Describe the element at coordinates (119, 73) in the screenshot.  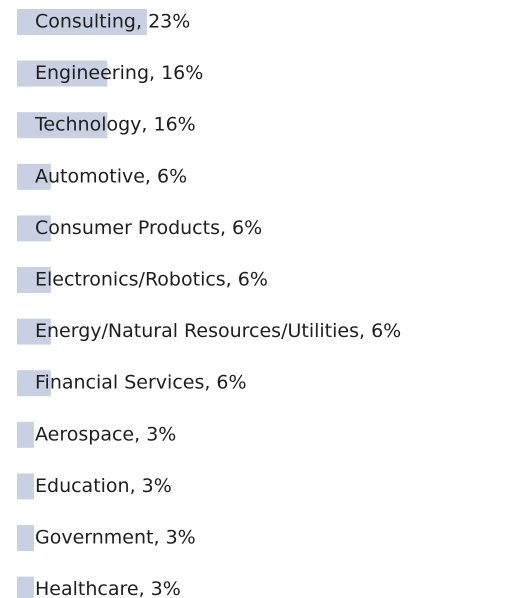
I see `bar-label: Engineering, 16%` at that location.